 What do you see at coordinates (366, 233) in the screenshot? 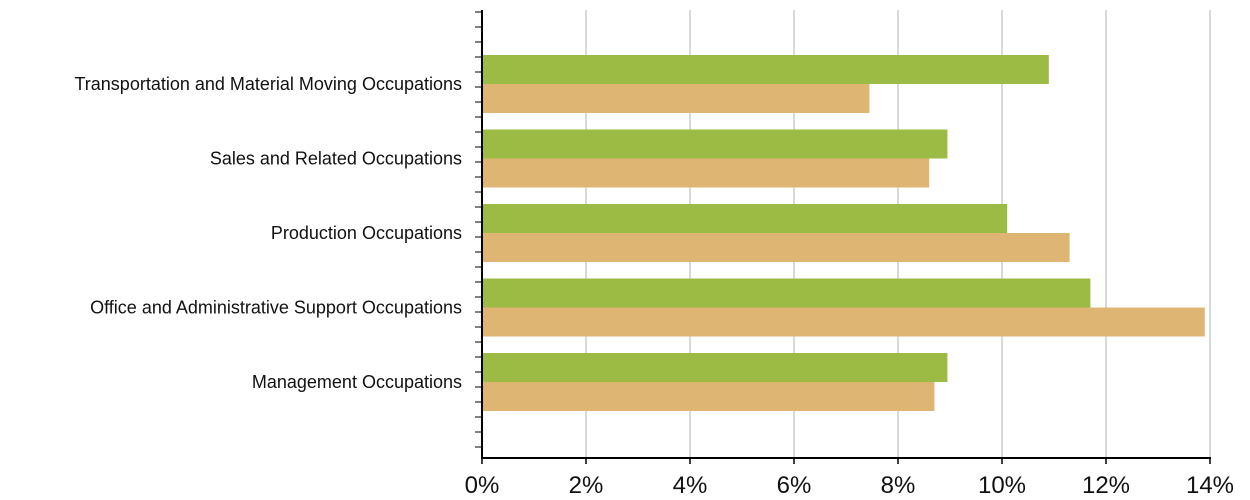
I see `category-label: Production Occupations` at bounding box center [366, 233].